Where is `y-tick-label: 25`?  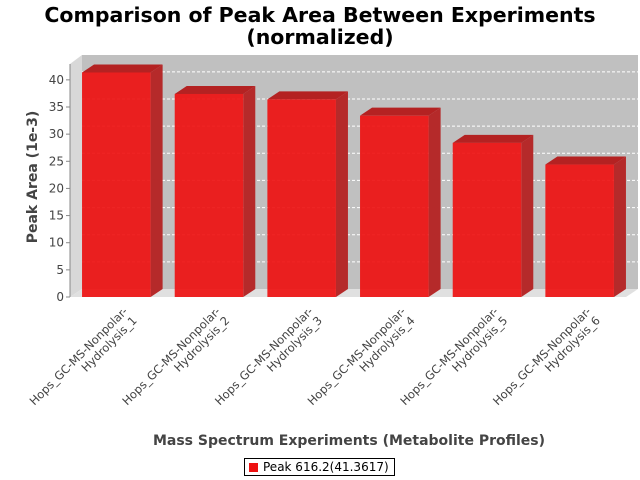
y-tick-label: 25 is located at coordinates (56, 161).